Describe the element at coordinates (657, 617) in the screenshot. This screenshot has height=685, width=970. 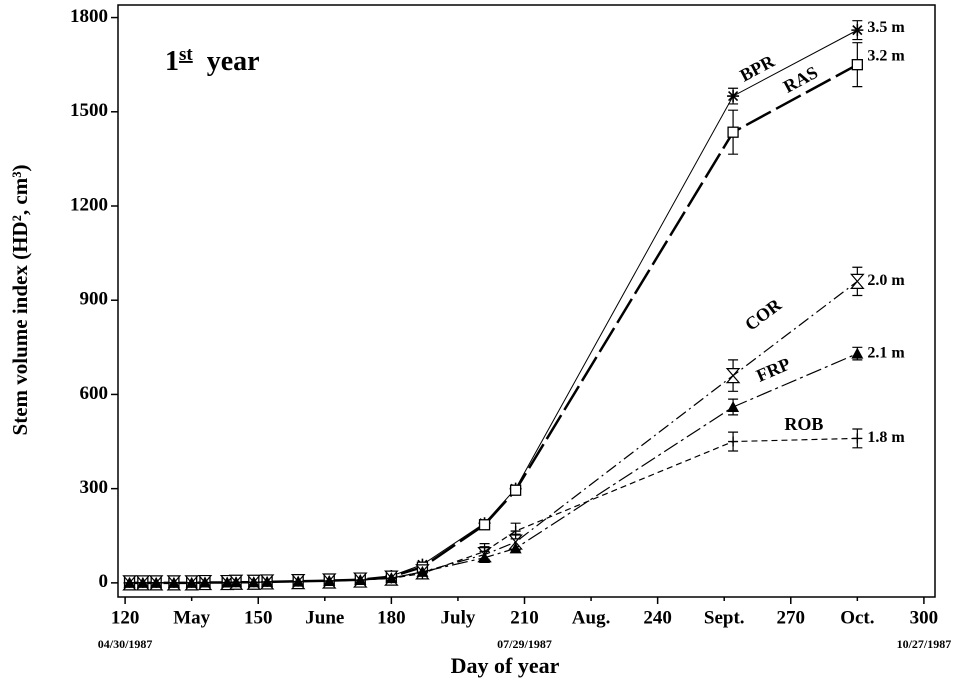
I see `x-tick-label: 240` at that location.